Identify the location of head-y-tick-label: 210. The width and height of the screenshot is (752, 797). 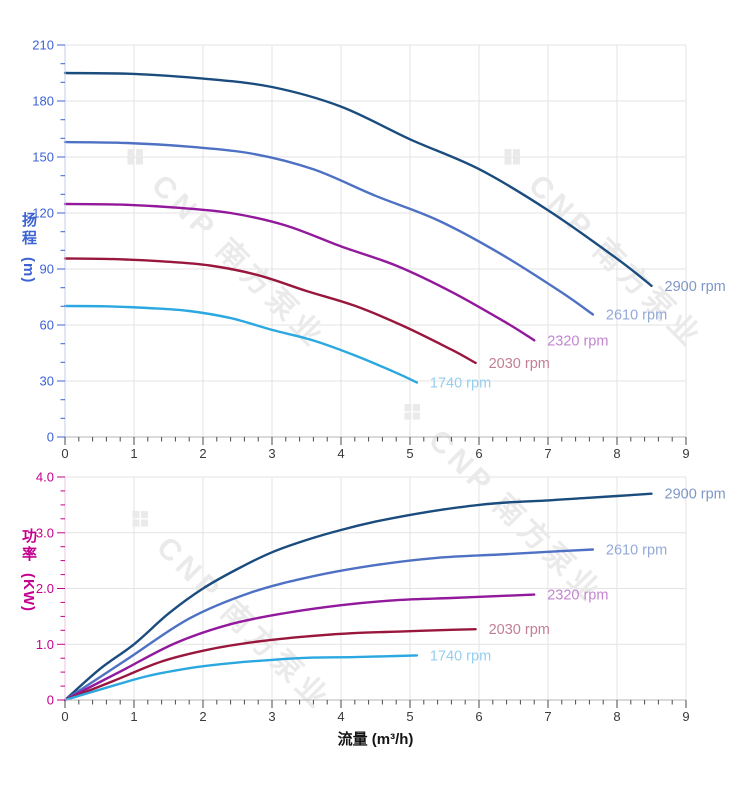
(43, 45).